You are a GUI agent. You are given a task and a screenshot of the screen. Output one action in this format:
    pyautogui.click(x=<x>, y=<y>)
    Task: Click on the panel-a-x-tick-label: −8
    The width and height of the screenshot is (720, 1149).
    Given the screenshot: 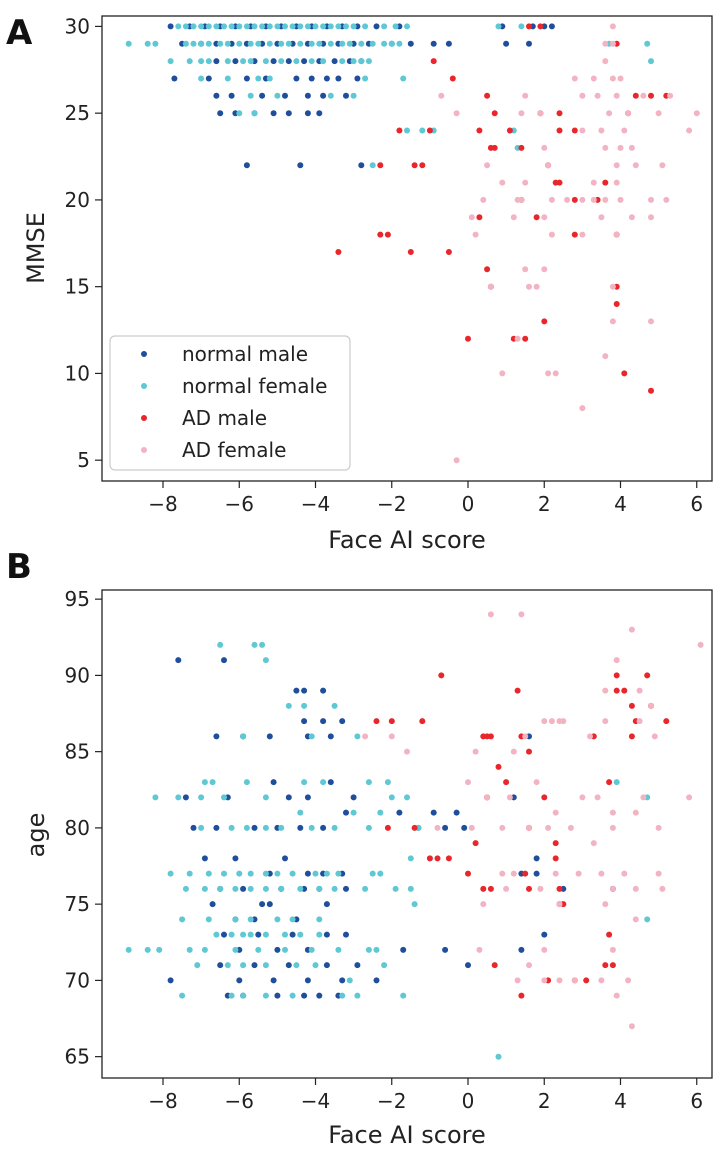 What is the action you would take?
    pyautogui.click(x=162, y=504)
    